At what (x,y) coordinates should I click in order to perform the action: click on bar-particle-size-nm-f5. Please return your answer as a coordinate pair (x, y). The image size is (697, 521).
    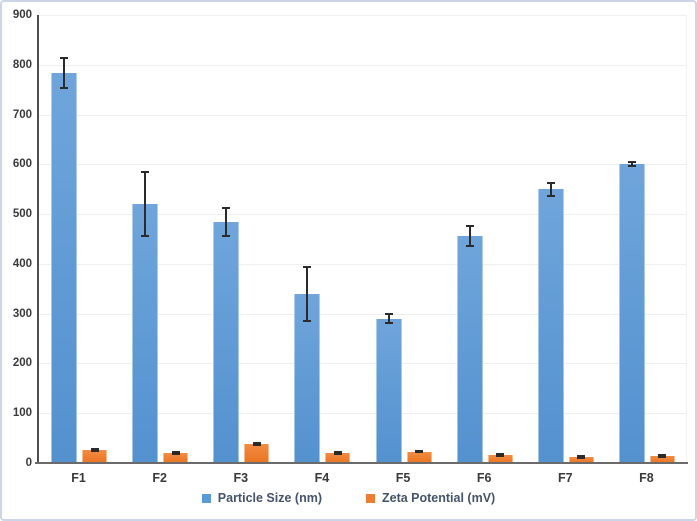
    Looking at the image, I should click on (388, 390).